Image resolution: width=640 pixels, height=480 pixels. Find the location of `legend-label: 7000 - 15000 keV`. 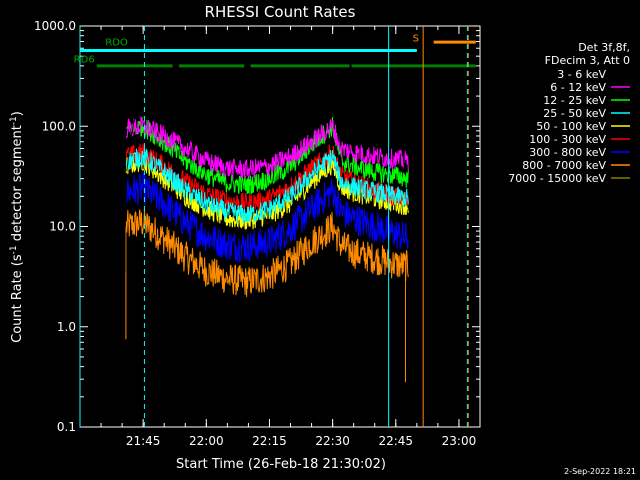

legend-label: 7000 - 15000 keV is located at coordinates (557, 178).